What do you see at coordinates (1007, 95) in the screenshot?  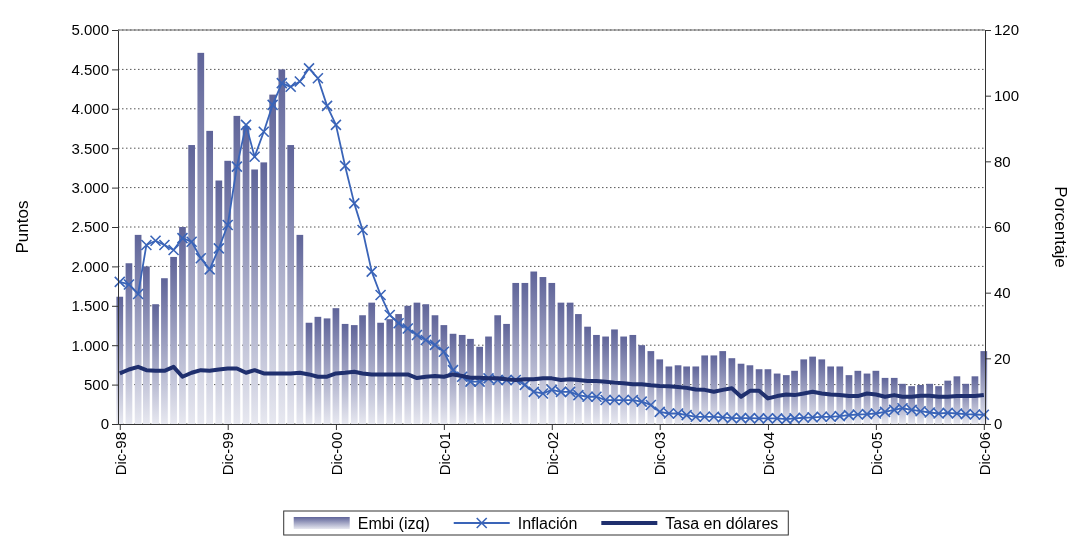 I see `y2-tick-label: 100` at bounding box center [1007, 95].